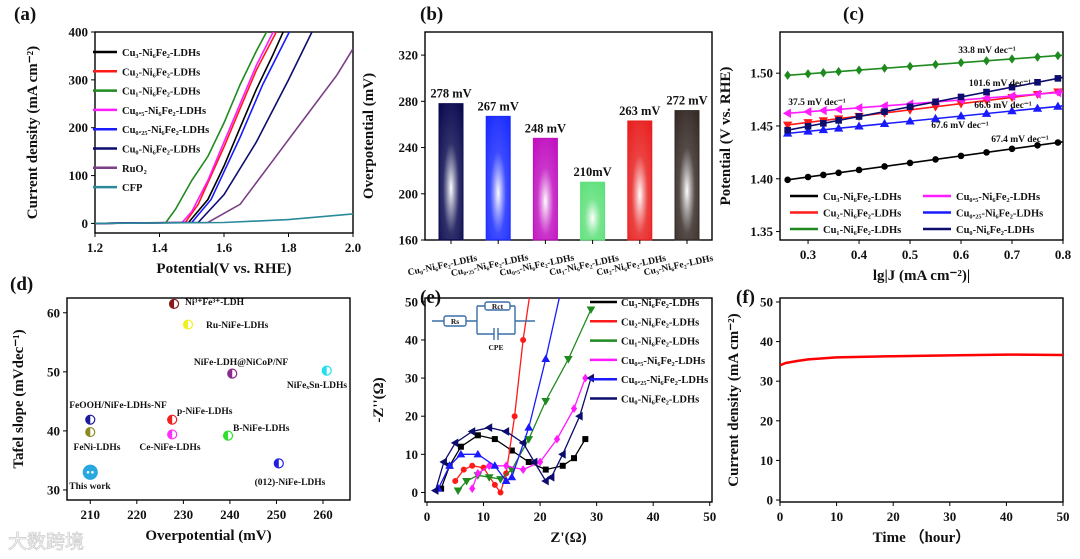 This screenshot has height=559, width=1080. I want to click on x-tick-label: 0, so click(427, 516).